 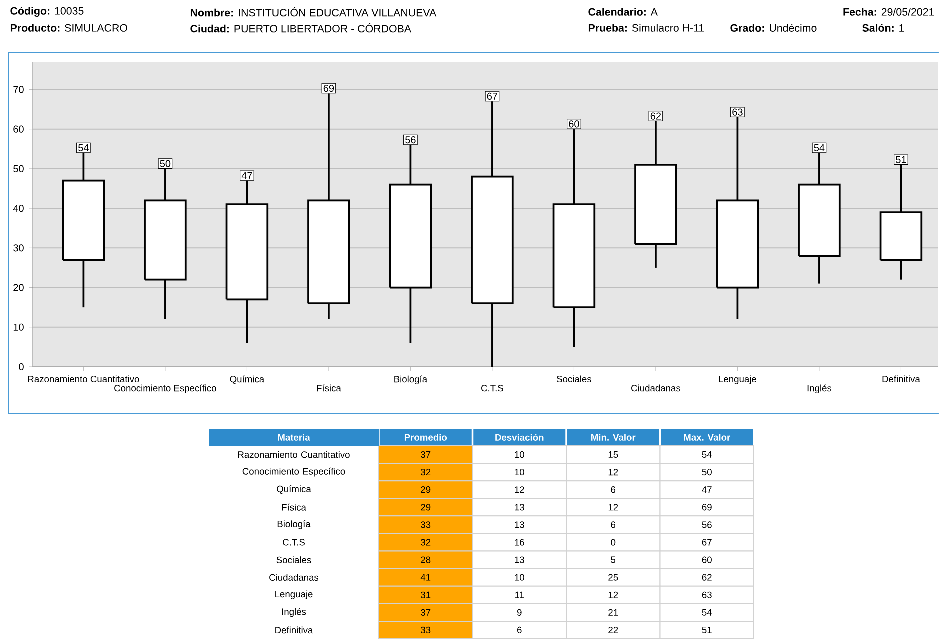 What do you see at coordinates (614, 437) in the screenshot?
I see `x-tick-label: Min. Valor` at bounding box center [614, 437].